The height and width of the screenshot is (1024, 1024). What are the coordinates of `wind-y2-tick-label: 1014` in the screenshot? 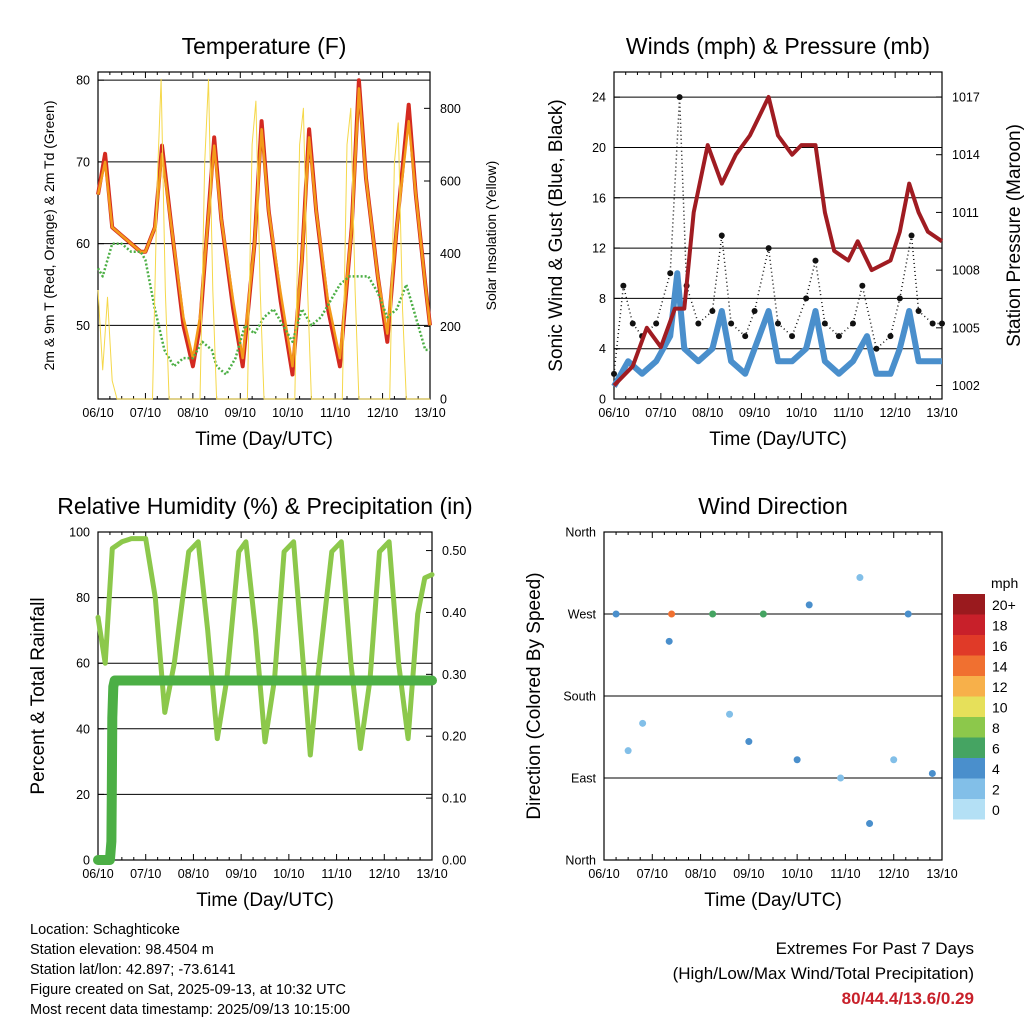 It's located at (966, 155).